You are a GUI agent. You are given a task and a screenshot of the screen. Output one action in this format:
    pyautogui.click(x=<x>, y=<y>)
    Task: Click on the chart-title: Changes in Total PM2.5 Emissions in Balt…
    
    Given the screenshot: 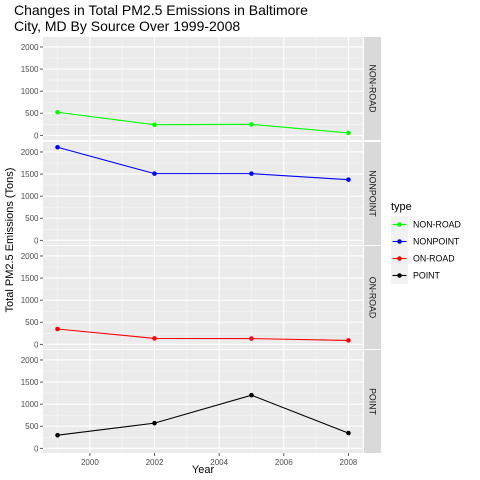 What is the action you would take?
    pyautogui.click(x=161, y=18)
    